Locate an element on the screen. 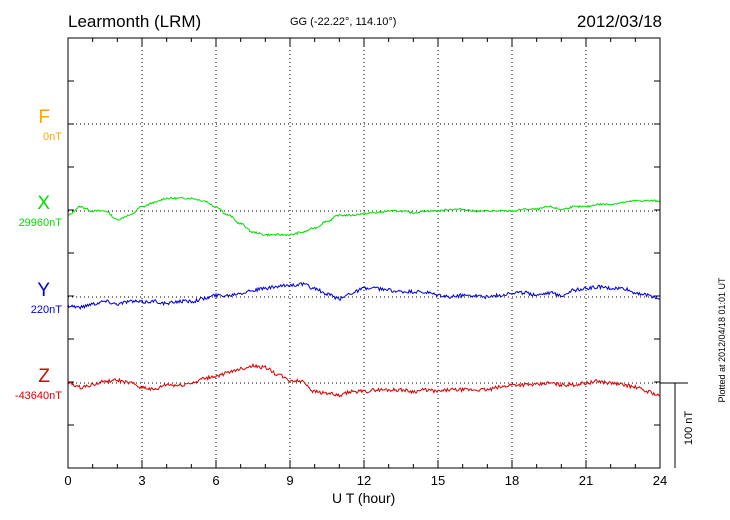  x-tick-label: 24 is located at coordinates (660, 480).